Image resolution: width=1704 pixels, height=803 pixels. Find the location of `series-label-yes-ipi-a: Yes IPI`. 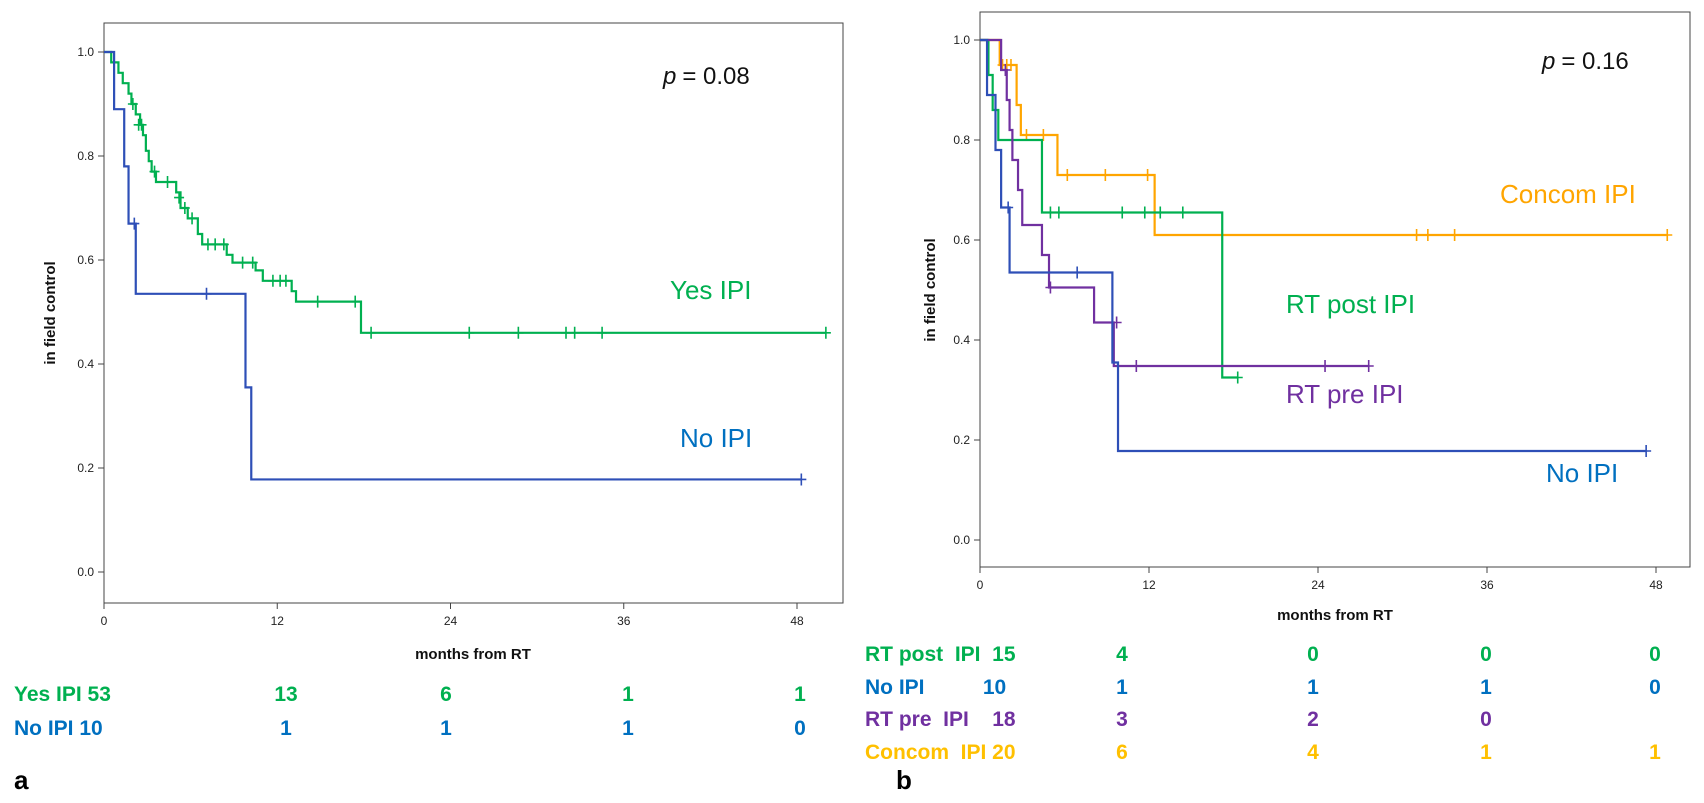

series-label-yes-ipi-a: Yes IPI is located at coordinates (710, 290).